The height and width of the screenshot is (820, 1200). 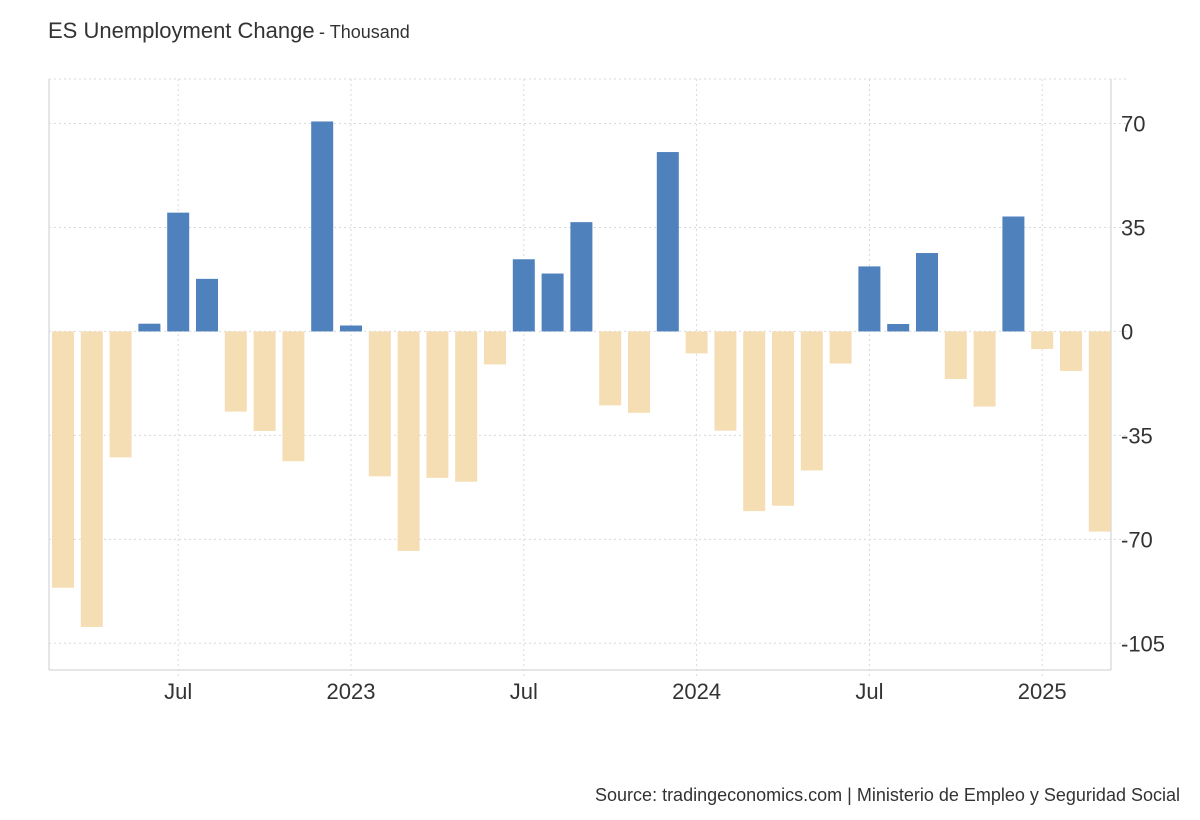 I want to click on chart-subtitle: - Thousand, so click(x=364, y=32).